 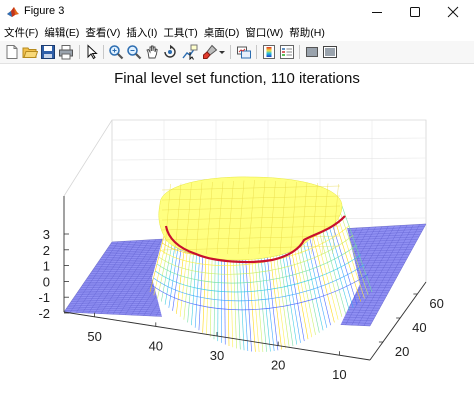 I want to click on close-icon, so click(x=453, y=12).